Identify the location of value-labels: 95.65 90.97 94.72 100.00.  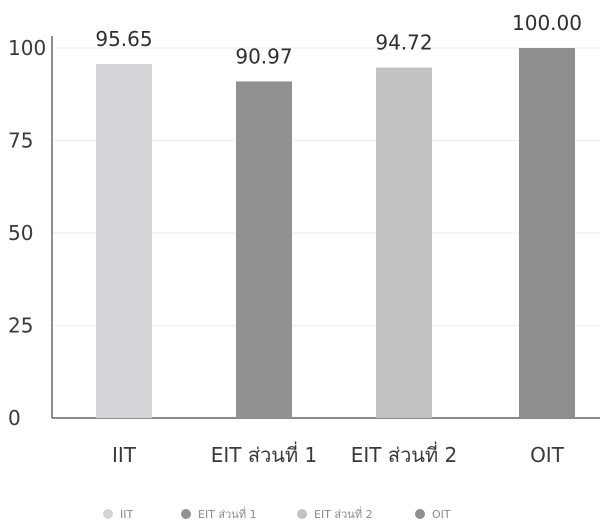
(338, 39).